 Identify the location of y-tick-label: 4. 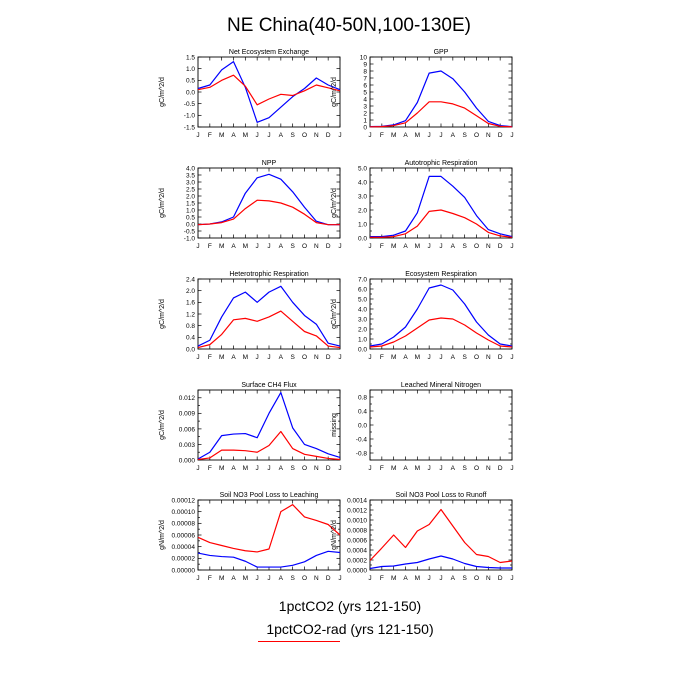
(365, 99).